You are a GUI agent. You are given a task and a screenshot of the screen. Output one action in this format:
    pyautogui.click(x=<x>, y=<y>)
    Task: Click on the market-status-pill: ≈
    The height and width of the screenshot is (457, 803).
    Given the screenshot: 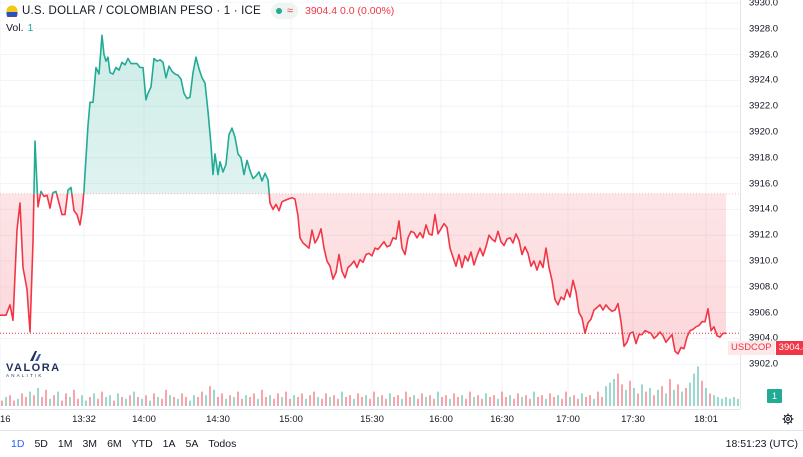 What is the action you would take?
    pyautogui.click(x=284, y=11)
    